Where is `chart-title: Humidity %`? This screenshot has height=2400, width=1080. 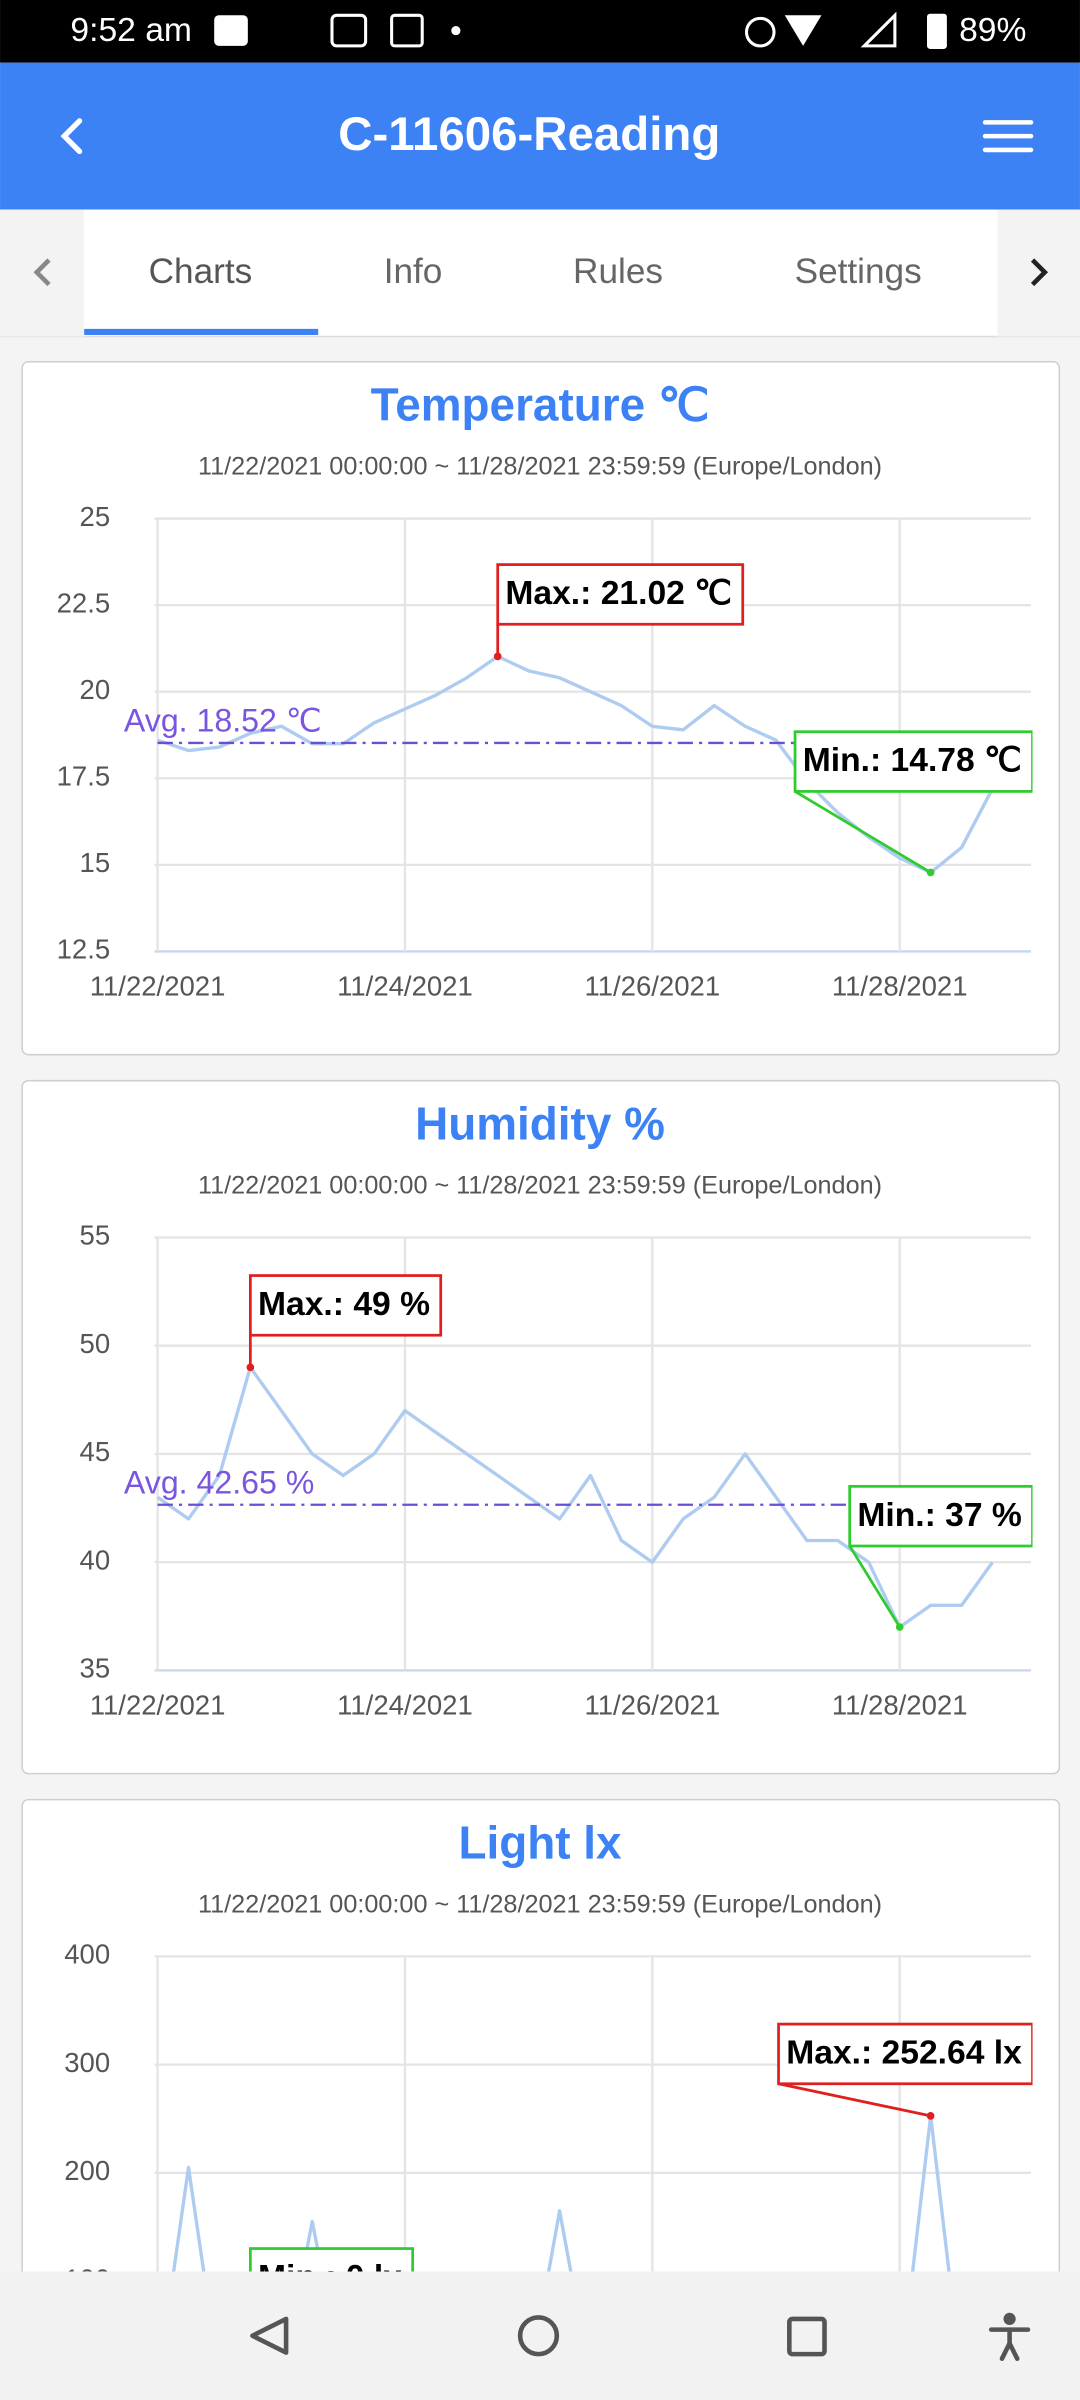
chart-title: Humidity % is located at coordinates (540, 1123).